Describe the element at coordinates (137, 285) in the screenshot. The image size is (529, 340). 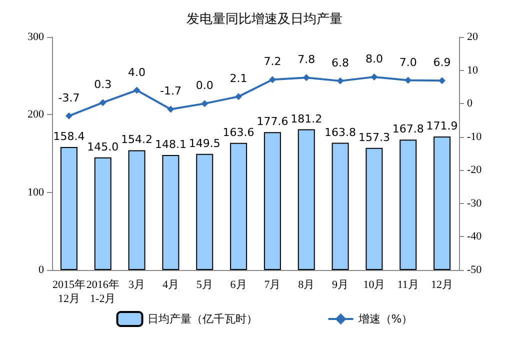
I see `x-tick-label: 3月` at that location.